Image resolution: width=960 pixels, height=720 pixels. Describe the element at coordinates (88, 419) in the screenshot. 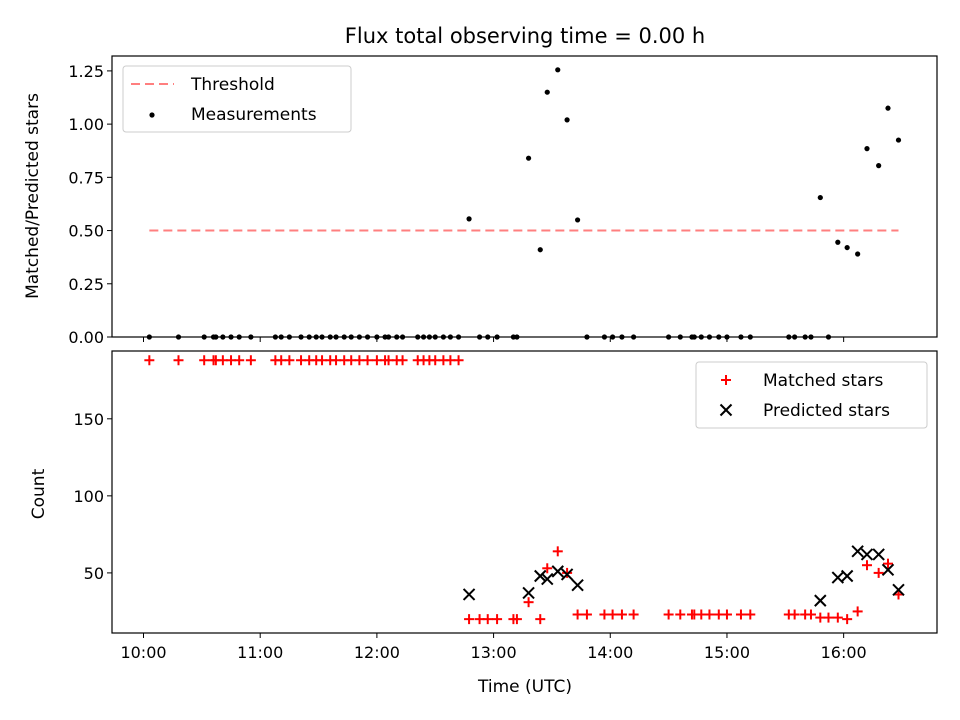

I see `bottom-y-tick-label: 150` at that location.